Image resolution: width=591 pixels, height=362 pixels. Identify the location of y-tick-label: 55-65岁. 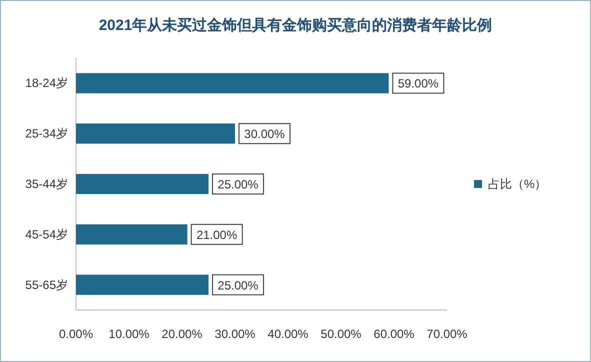
(46, 285).